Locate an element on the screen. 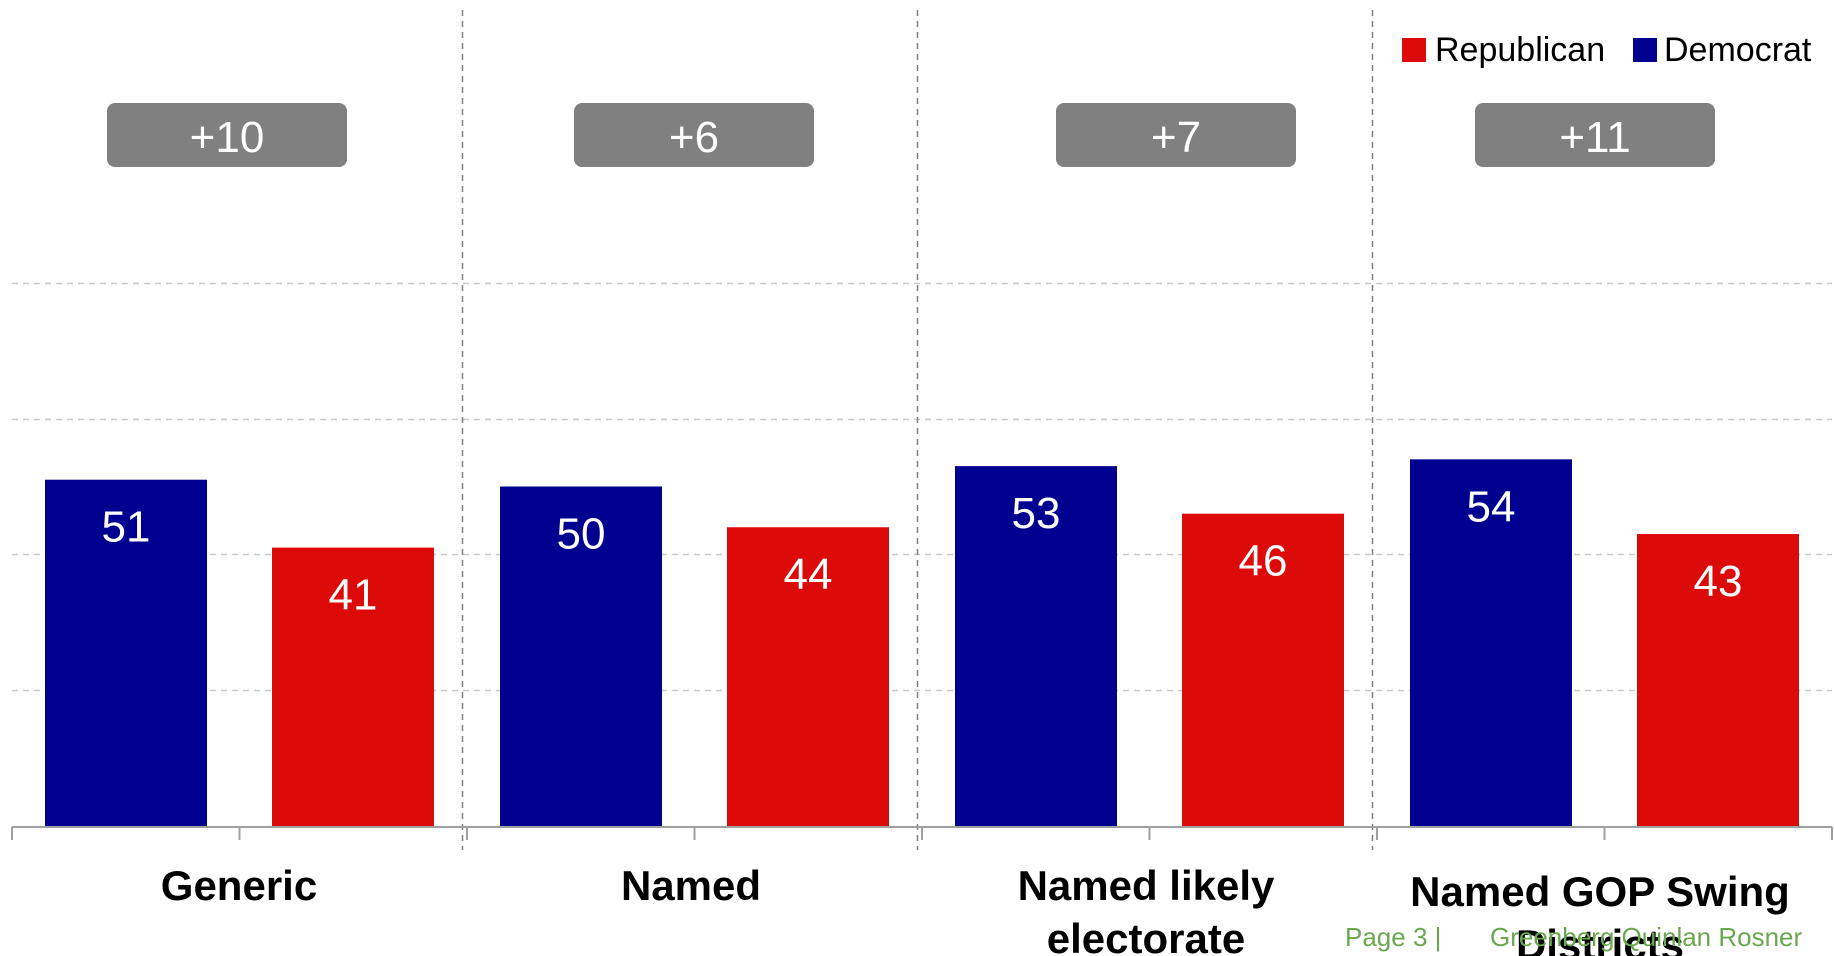 This screenshot has height=956, width=1834. legend: Republican Democrat is located at coordinates (1607, 50).